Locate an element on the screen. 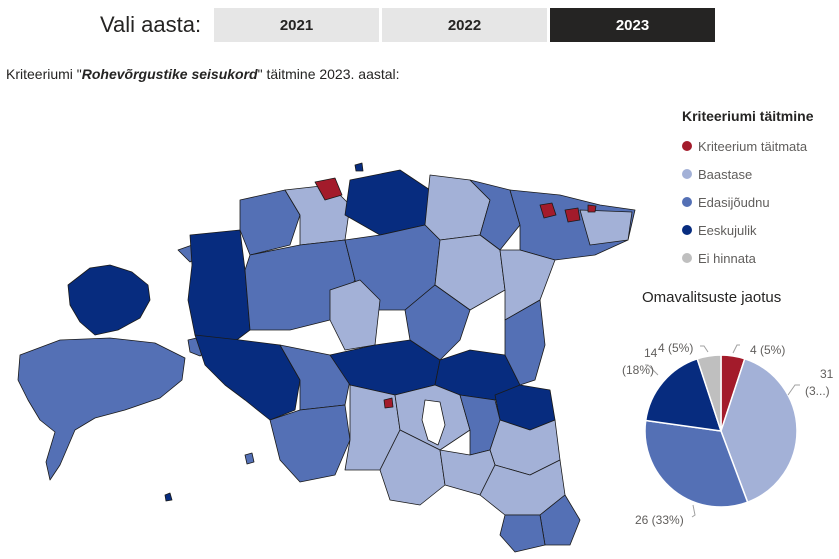 This screenshot has width=839, height=559. map-region-tallinn is located at coordinates (328, 189).